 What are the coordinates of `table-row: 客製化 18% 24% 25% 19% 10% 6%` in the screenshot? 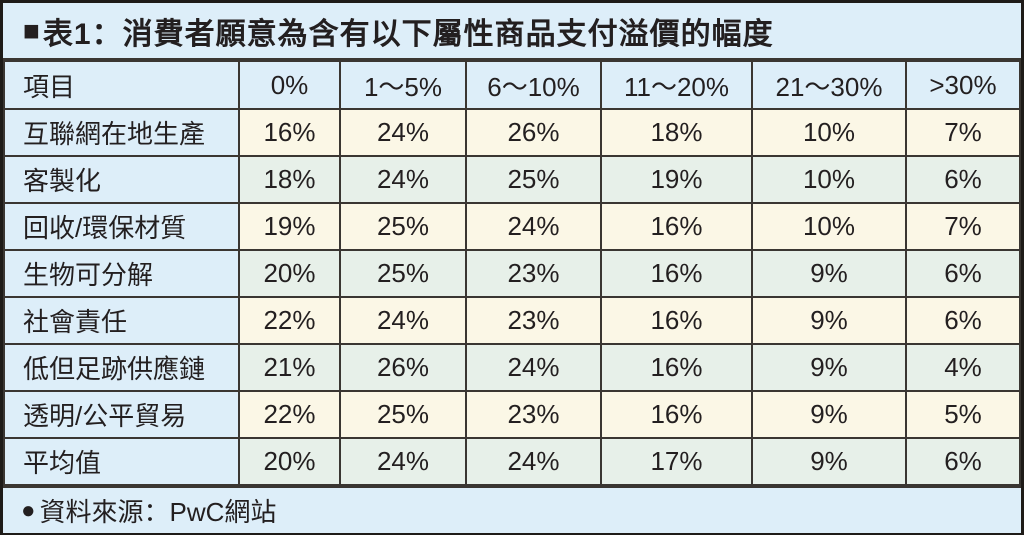 It's located at (512, 179).